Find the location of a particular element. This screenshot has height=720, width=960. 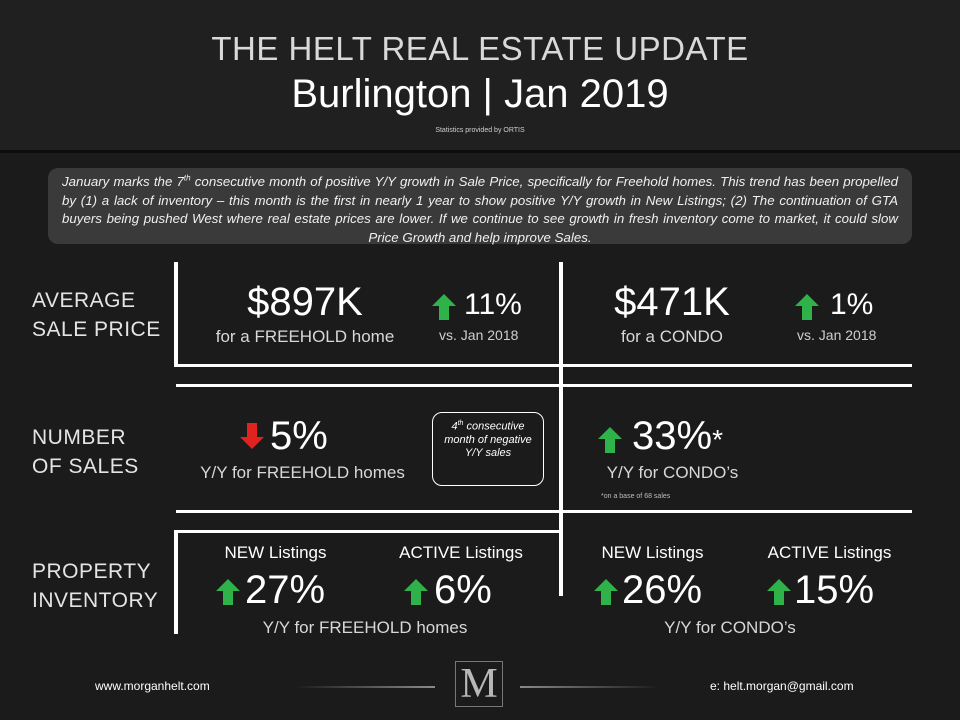

row-label-line1: AVERAGE is located at coordinates (84, 300).